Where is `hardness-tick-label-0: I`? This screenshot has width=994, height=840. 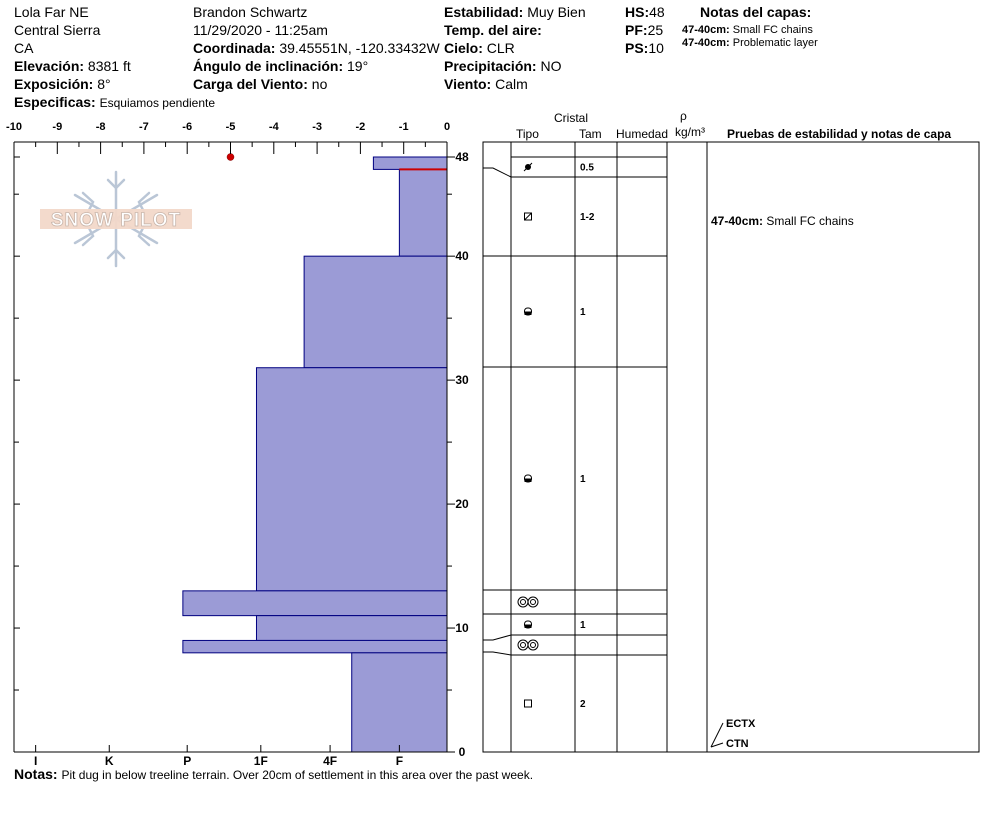 hardness-tick-label-0: I is located at coordinates (35, 761).